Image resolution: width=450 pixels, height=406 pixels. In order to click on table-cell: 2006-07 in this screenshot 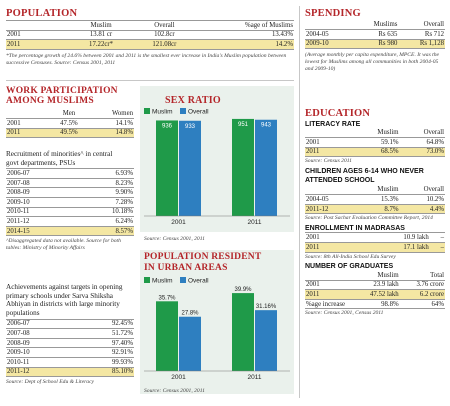, I will do `click(18, 174)`.